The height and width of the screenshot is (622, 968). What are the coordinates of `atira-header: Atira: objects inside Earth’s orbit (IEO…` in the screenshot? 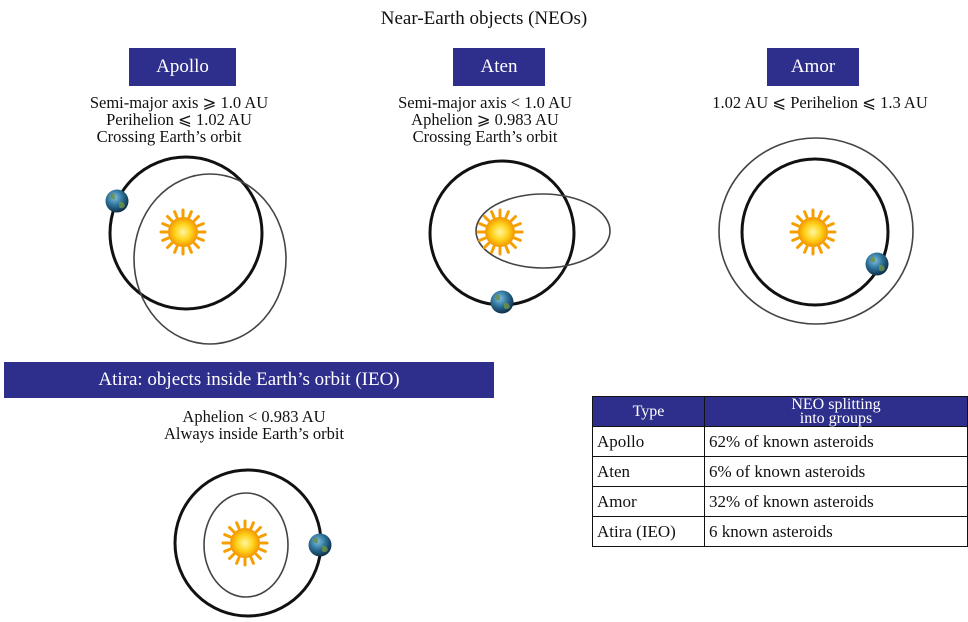 It's located at (249, 380).